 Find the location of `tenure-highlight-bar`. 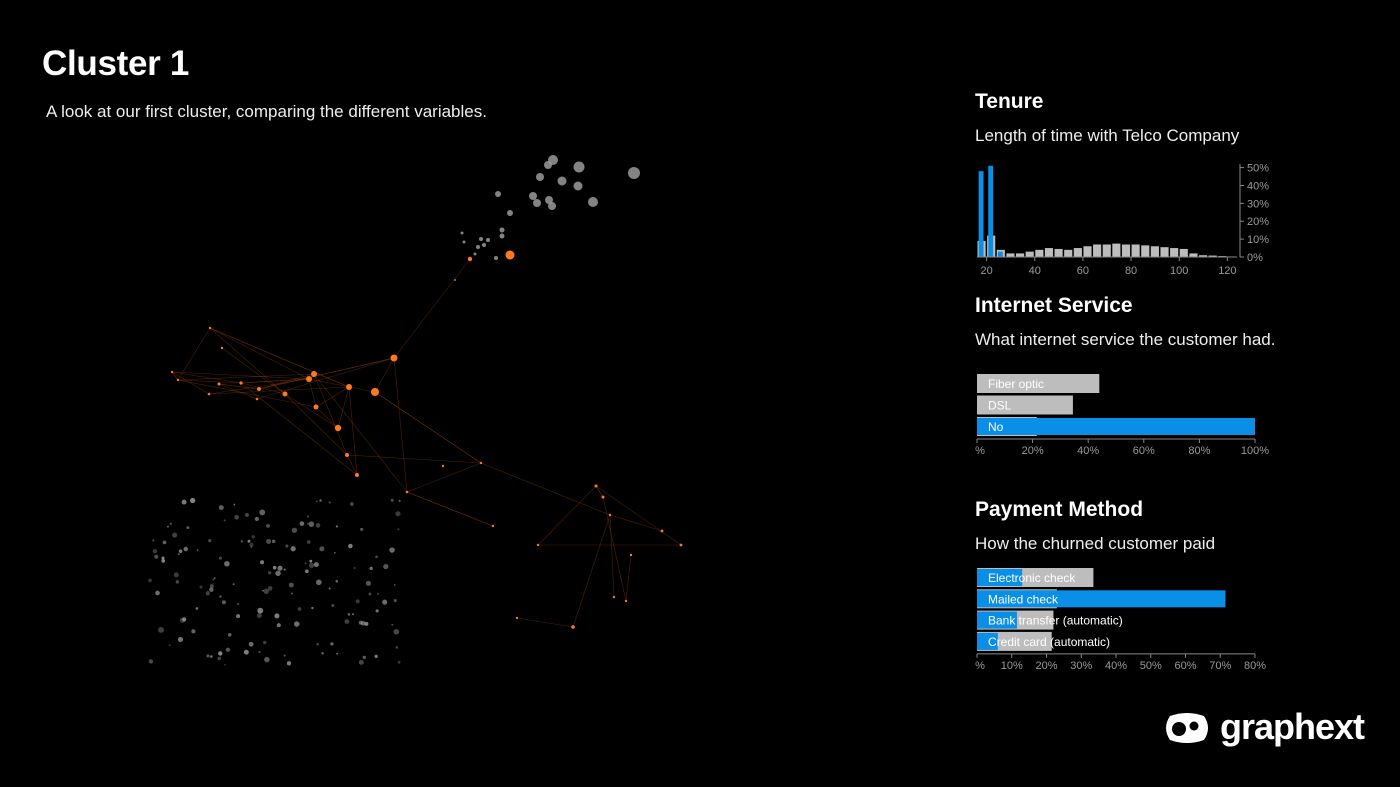

tenure-highlight-bar is located at coordinates (991, 211).